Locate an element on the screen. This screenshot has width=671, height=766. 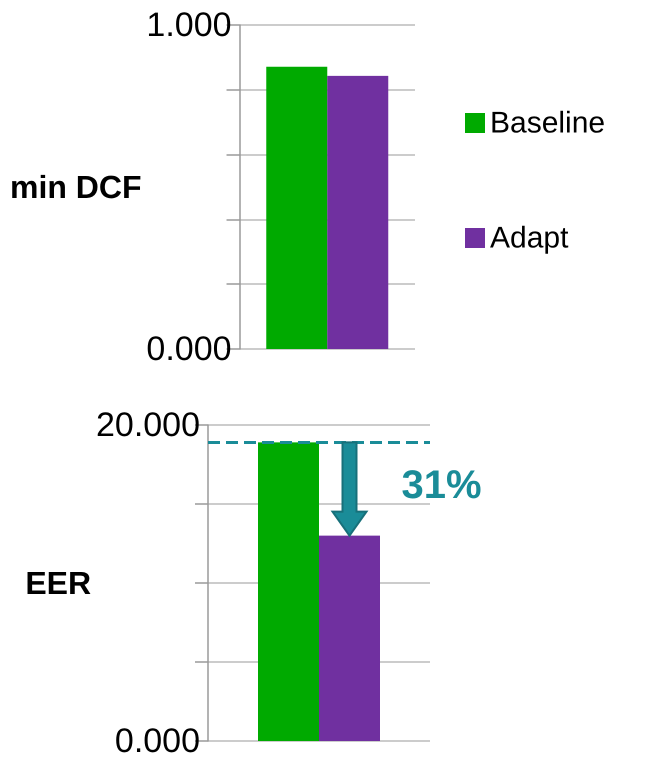
y-tick-label: 1.000 is located at coordinates (189, 25).